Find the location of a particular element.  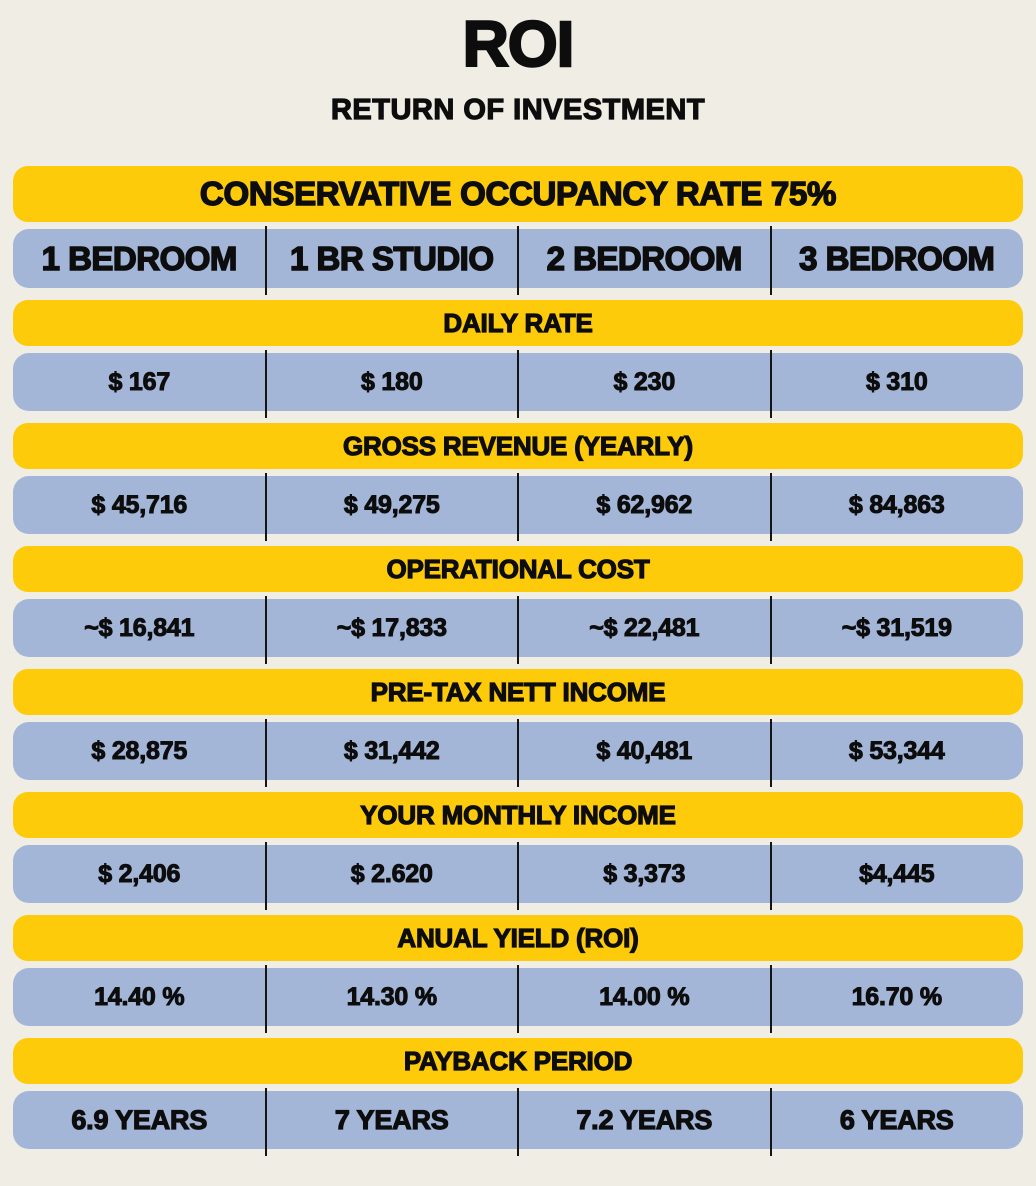

cell-monthly-income-1-br-studio: $ 2.620 is located at coordinates (392, 876).